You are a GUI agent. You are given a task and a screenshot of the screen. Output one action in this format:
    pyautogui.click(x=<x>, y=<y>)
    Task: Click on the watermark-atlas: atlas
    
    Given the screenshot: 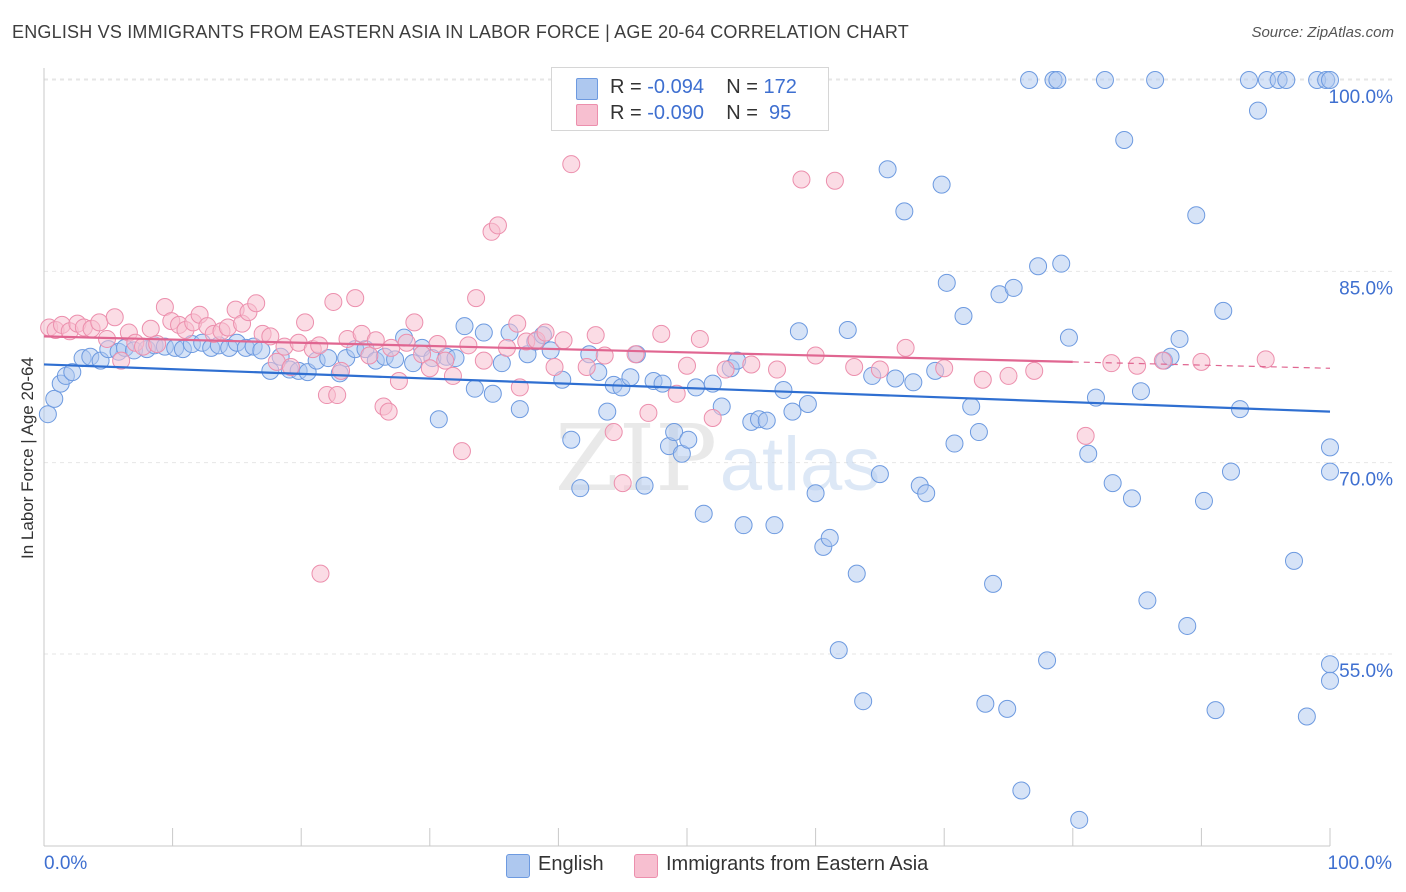 What is the action you would take?
    pyautogui.click(x=800, y=464)
    